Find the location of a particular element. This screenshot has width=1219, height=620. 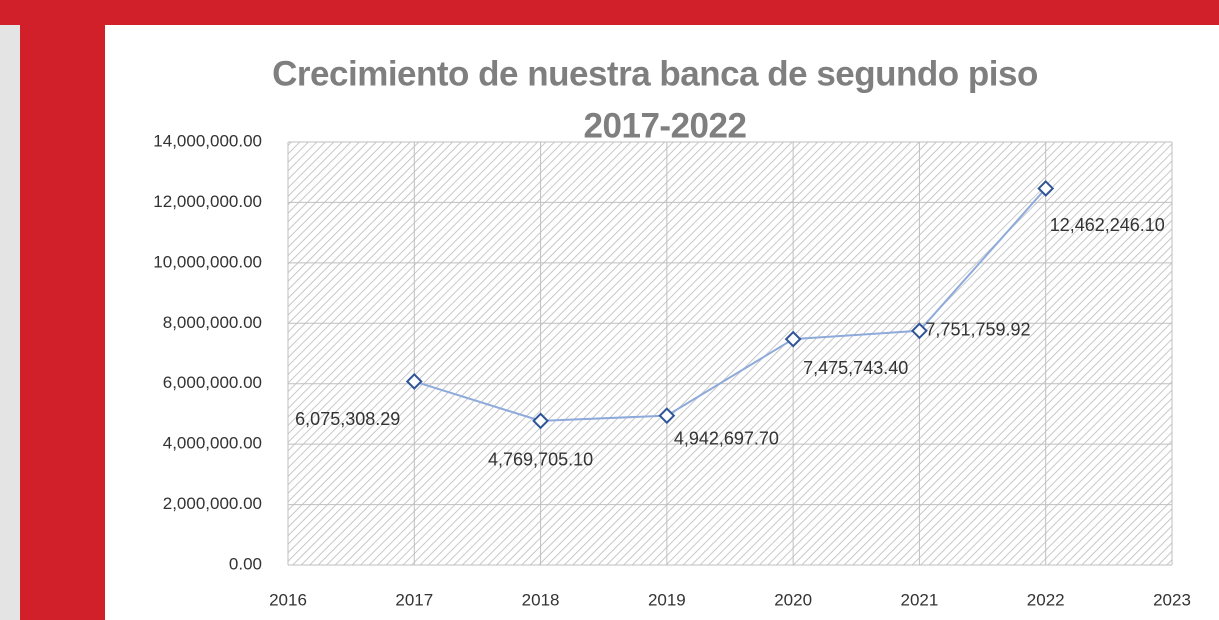

x-tick-label: 2020 is located at coordinates (793, 599).